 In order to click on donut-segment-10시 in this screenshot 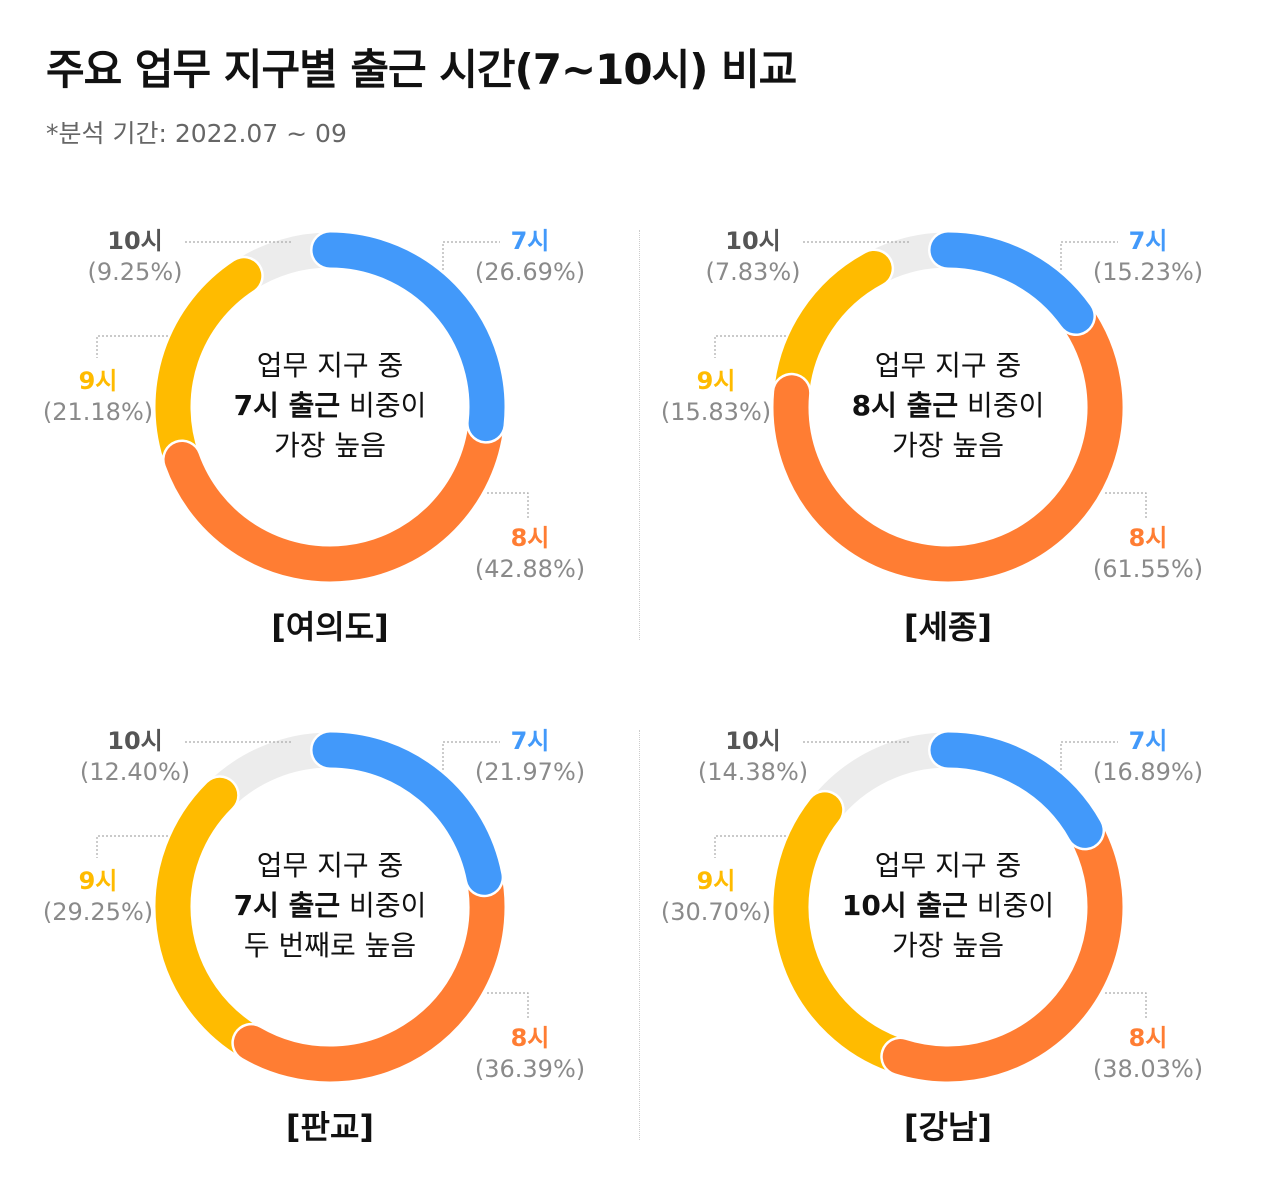, I will do `click(879, 777)`.